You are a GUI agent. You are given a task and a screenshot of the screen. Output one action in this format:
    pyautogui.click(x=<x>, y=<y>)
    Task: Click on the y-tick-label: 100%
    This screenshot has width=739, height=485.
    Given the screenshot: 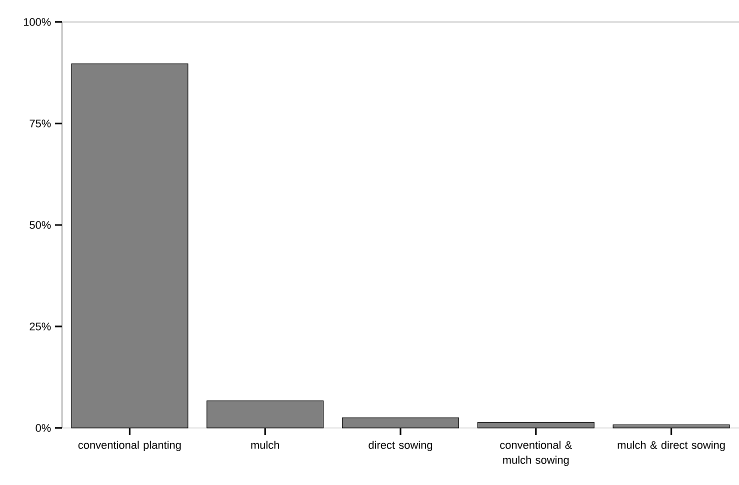 What is the action you would take?
    pyautogui.click(x=37, y=22)
    